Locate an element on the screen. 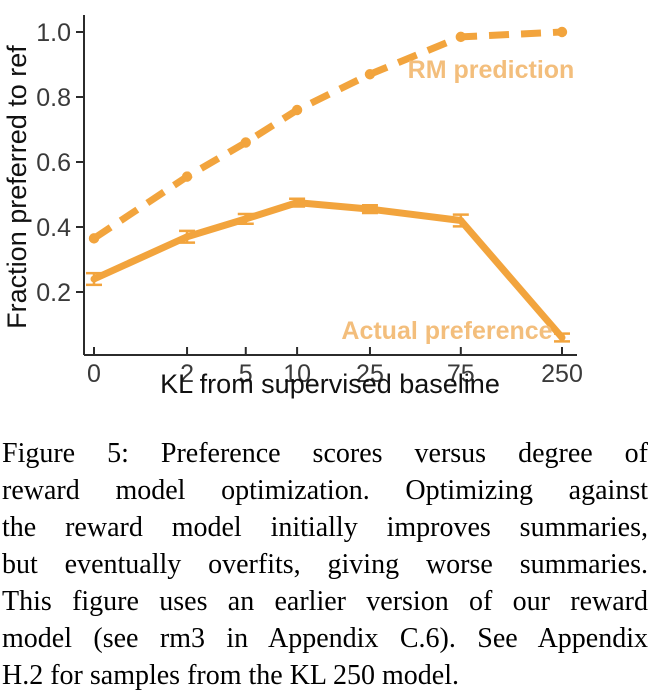 Image resolution: width=650 pixels, height=696 pixels. y-tick-label: 0.8 is located at coordinates (53, 98).